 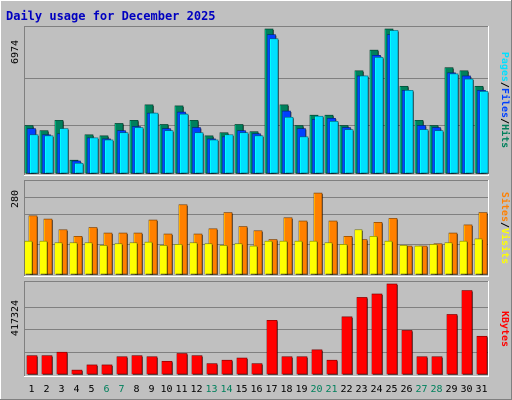 What do you see at coordinates (394, 102) in the screenshot?
I see `bar-pages-day-25-face` at bounding box center [394, 102].